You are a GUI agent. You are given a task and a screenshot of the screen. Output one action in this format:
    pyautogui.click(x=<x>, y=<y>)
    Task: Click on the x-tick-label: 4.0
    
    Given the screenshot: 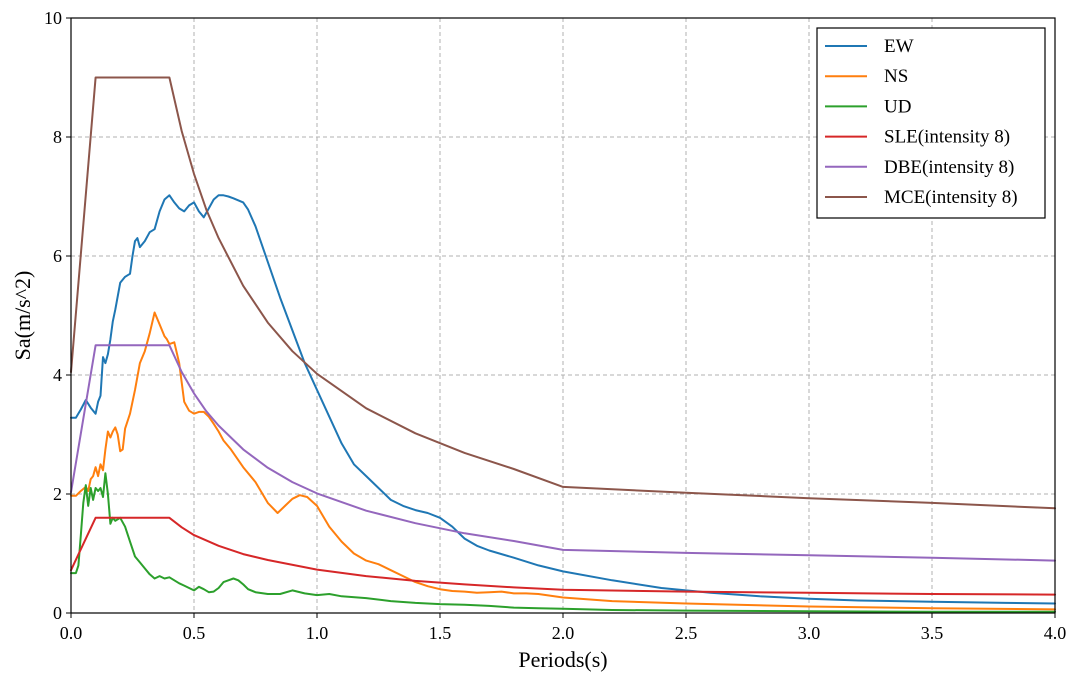 What is the action you would take?
    pyautogui.click(x=1055, y=633)
    